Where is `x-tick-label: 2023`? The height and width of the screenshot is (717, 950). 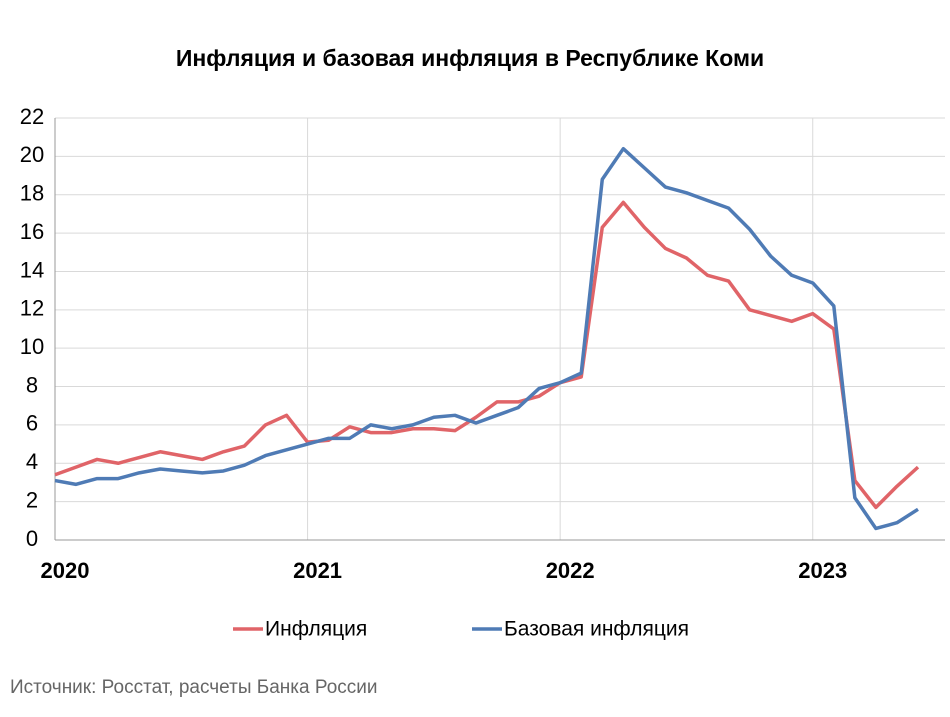 x-tick-label: 2023 is located at coordinates (822, 570).